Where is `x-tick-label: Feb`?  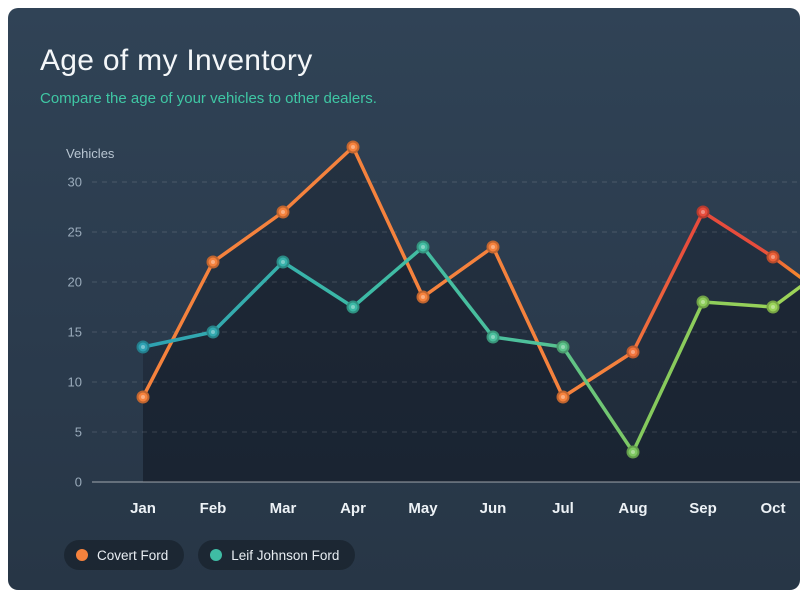
x-tick-label: Feb is located at coordinates (213, 508).